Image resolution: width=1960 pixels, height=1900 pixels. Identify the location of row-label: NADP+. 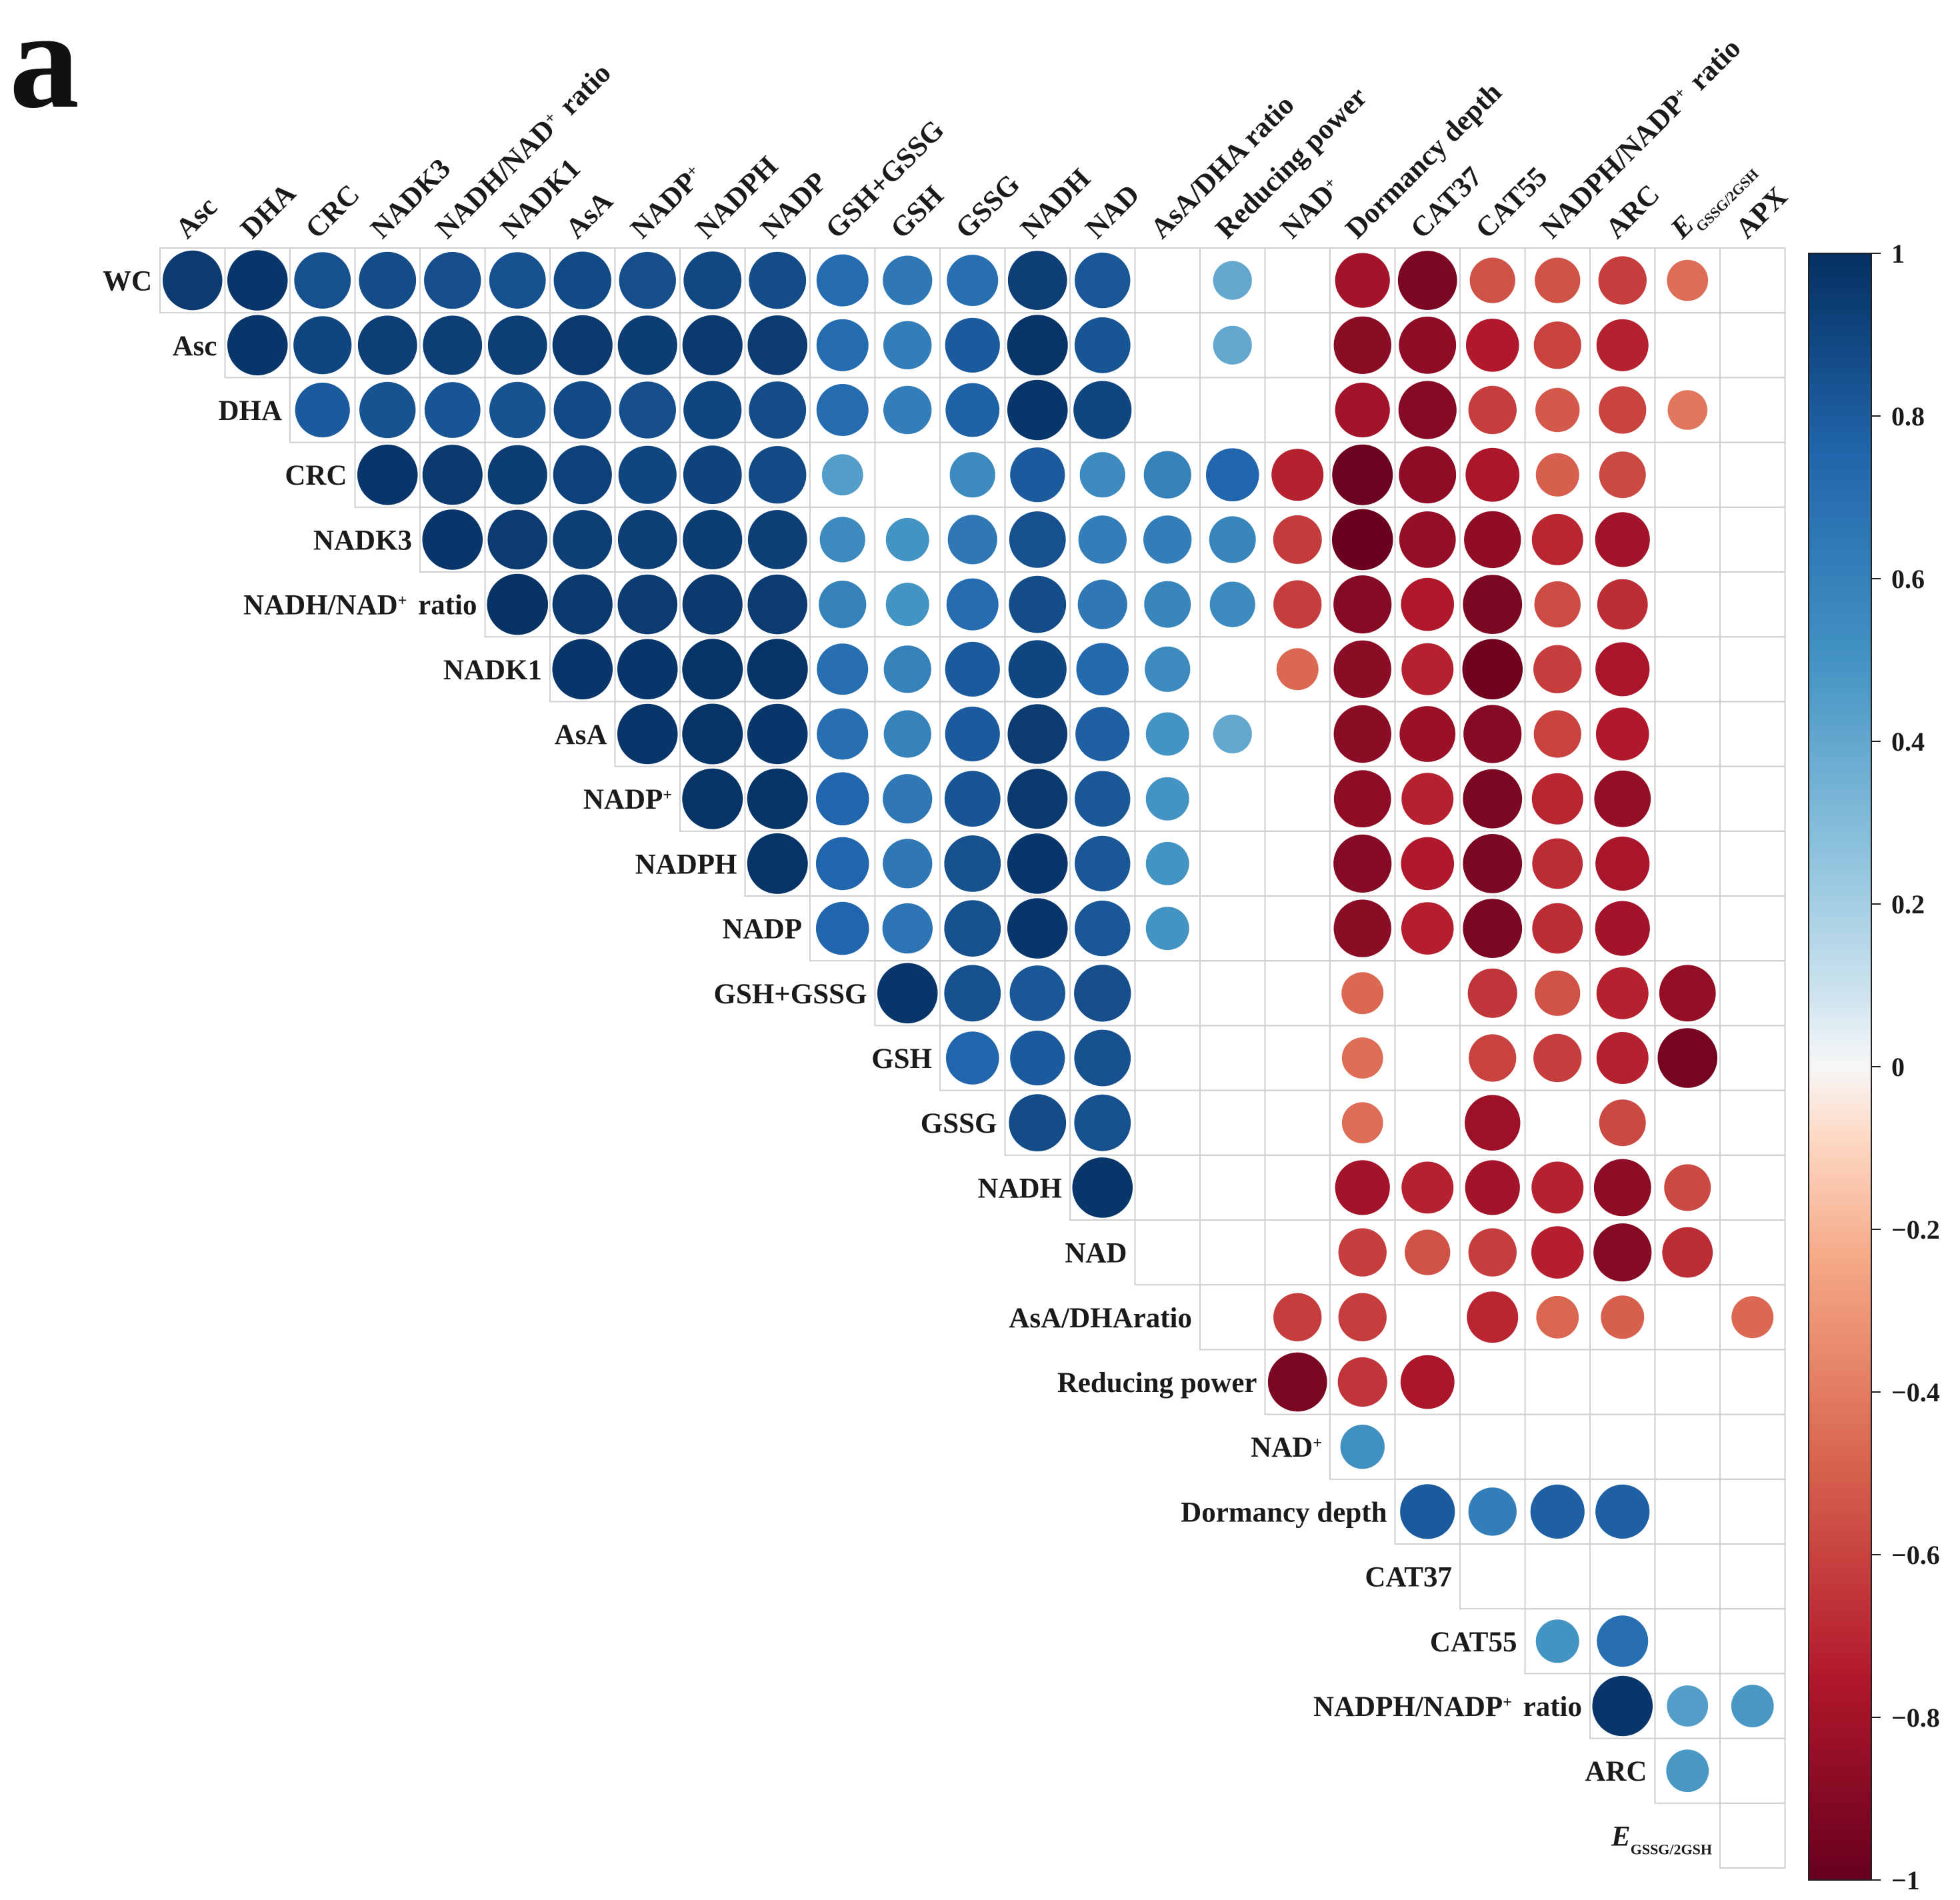
(627, 799).